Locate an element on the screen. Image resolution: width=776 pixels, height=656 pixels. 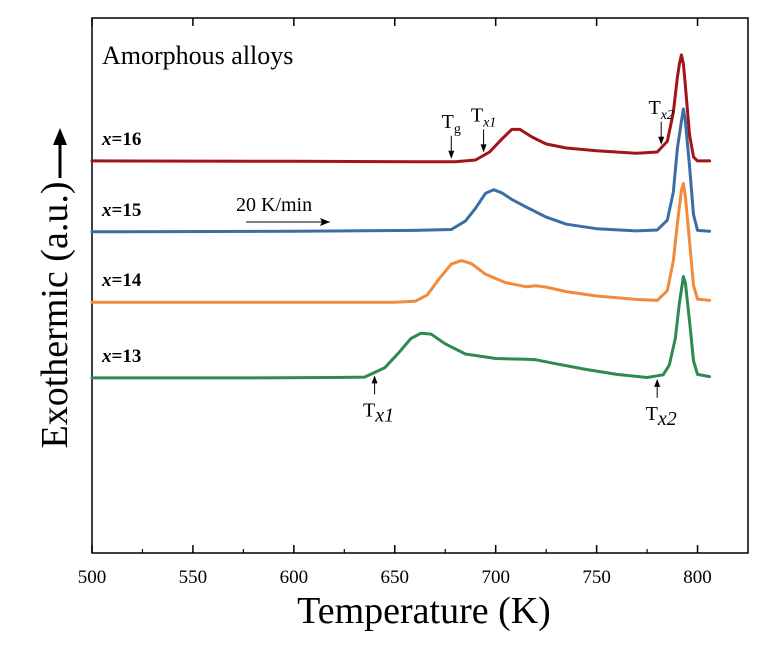
marker-tx1-16: Tx1 is located at coordinates (483, 128).